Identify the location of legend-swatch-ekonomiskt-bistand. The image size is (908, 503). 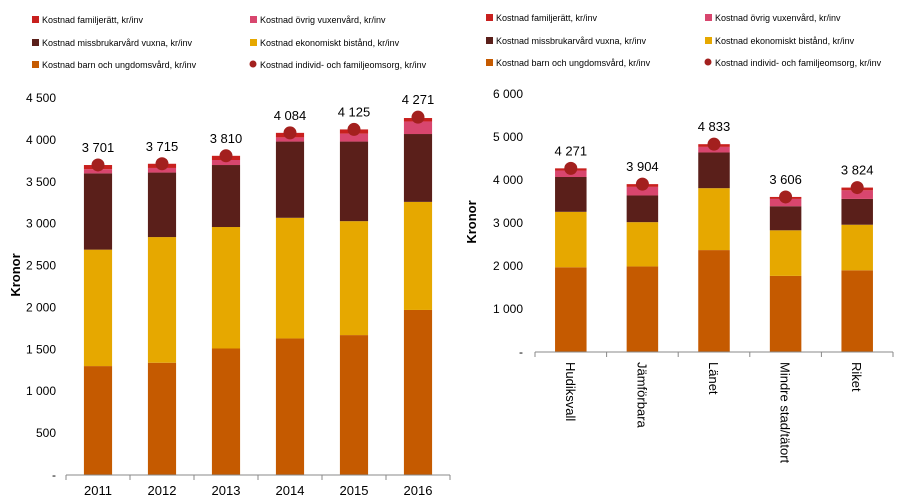
(253, 42).